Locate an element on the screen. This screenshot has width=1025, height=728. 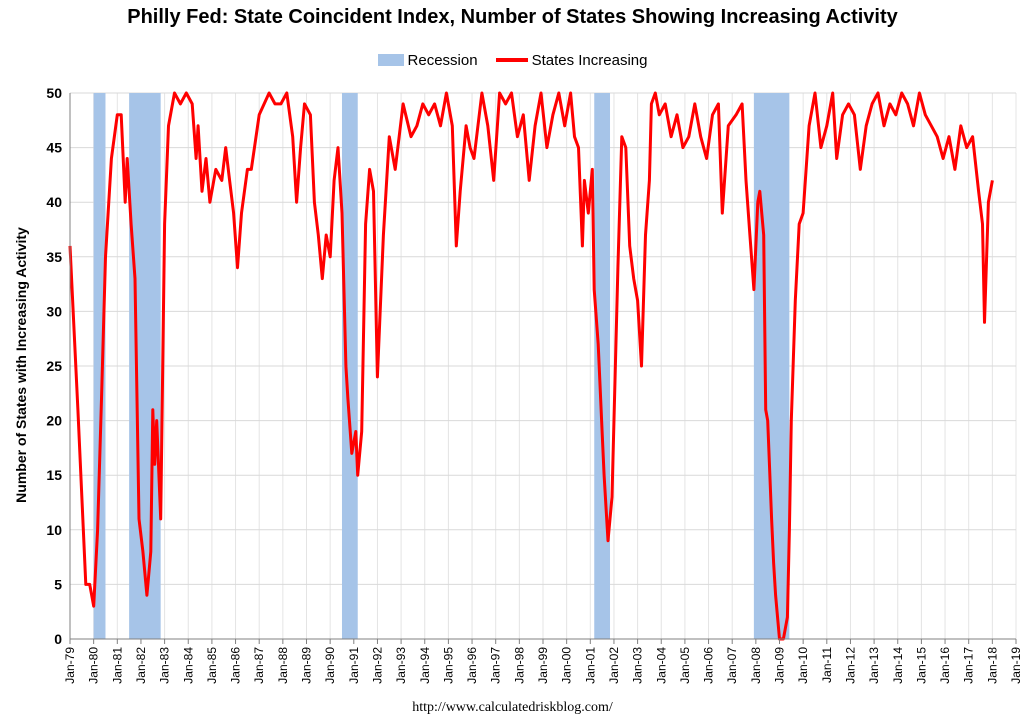
x-tick-label: Jan-00 is located at coordinates (567, 665).